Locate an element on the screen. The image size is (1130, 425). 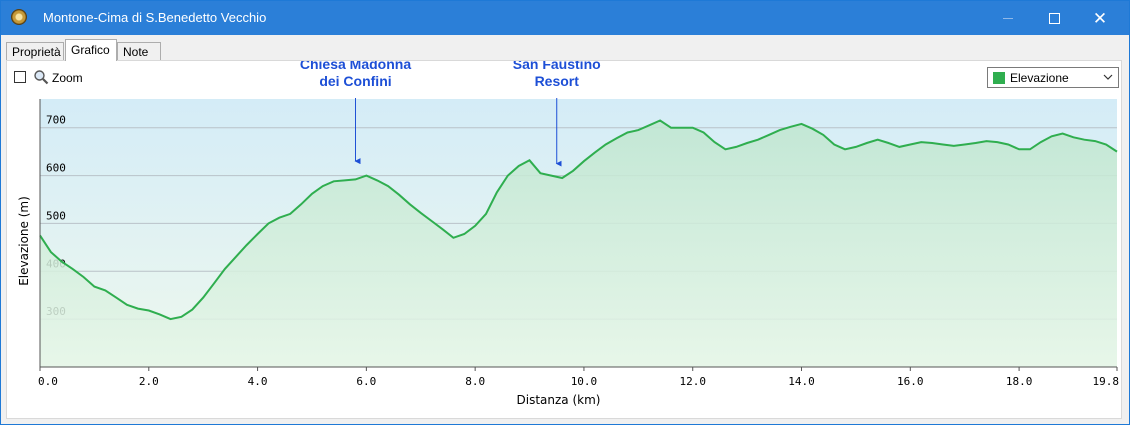
maximize-icon is located at coordinates (1054, 18).